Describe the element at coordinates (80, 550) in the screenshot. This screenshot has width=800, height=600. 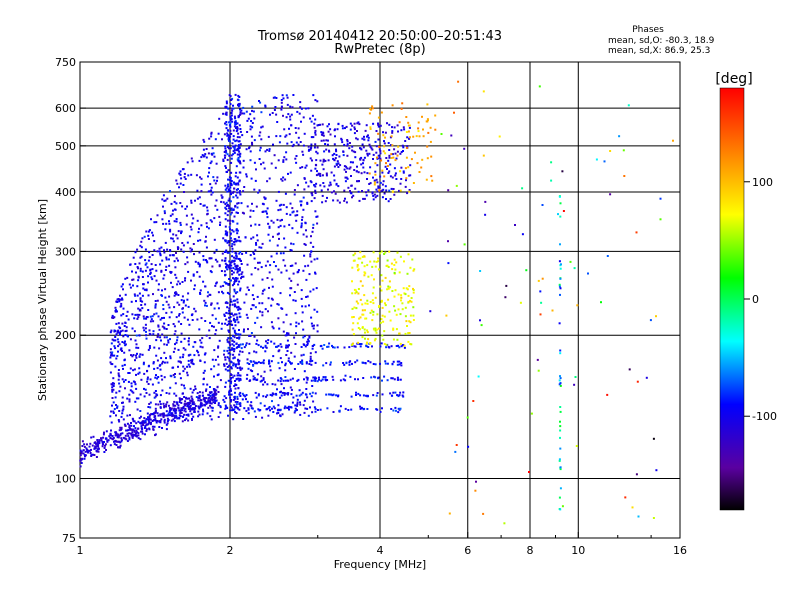
I see `x-tick-label: 1` at that location.